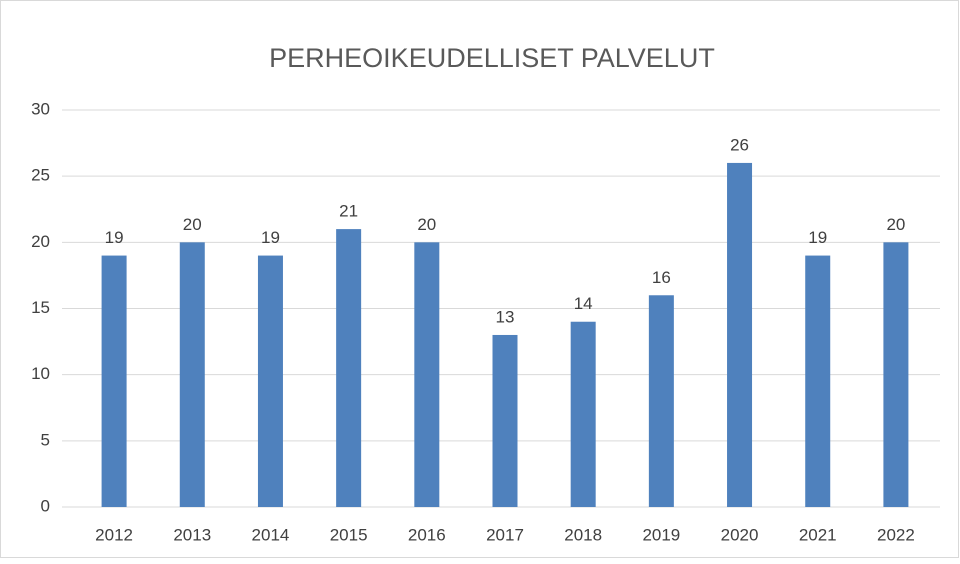 The image size is (960, 564). I want to click on x-tick-label: 2014, so click(271, 534).